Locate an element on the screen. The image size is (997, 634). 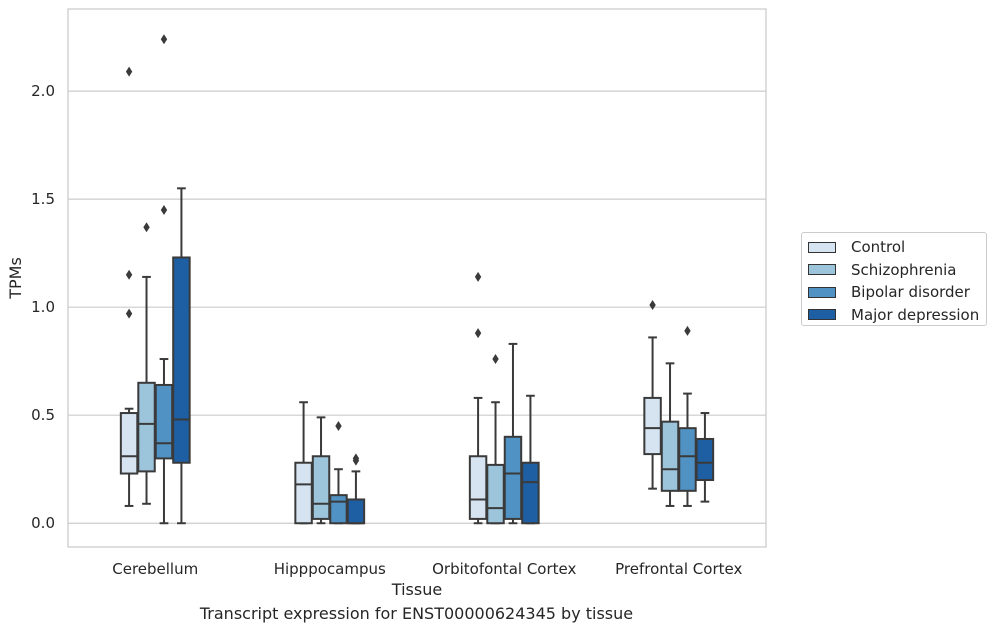
legend-item-schizophrenia: Schizophrenia is located at coordinates (897, 270).